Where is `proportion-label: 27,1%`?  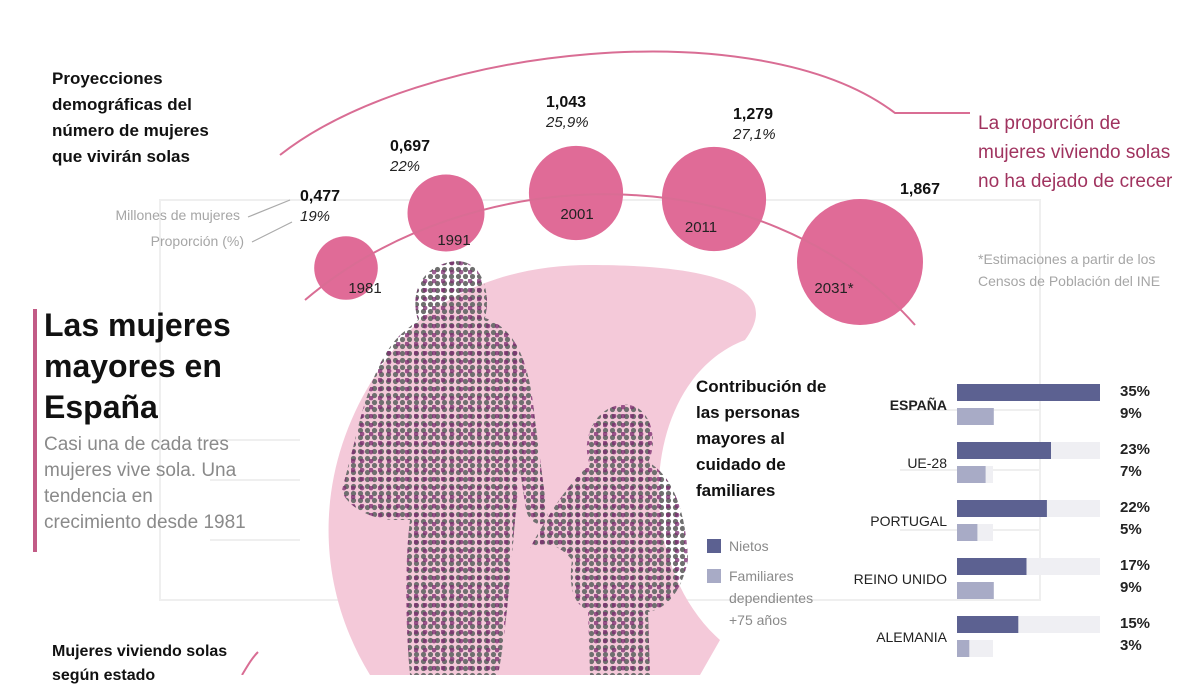
proportion-label: 27,1% is located at coordinates (754, 134).